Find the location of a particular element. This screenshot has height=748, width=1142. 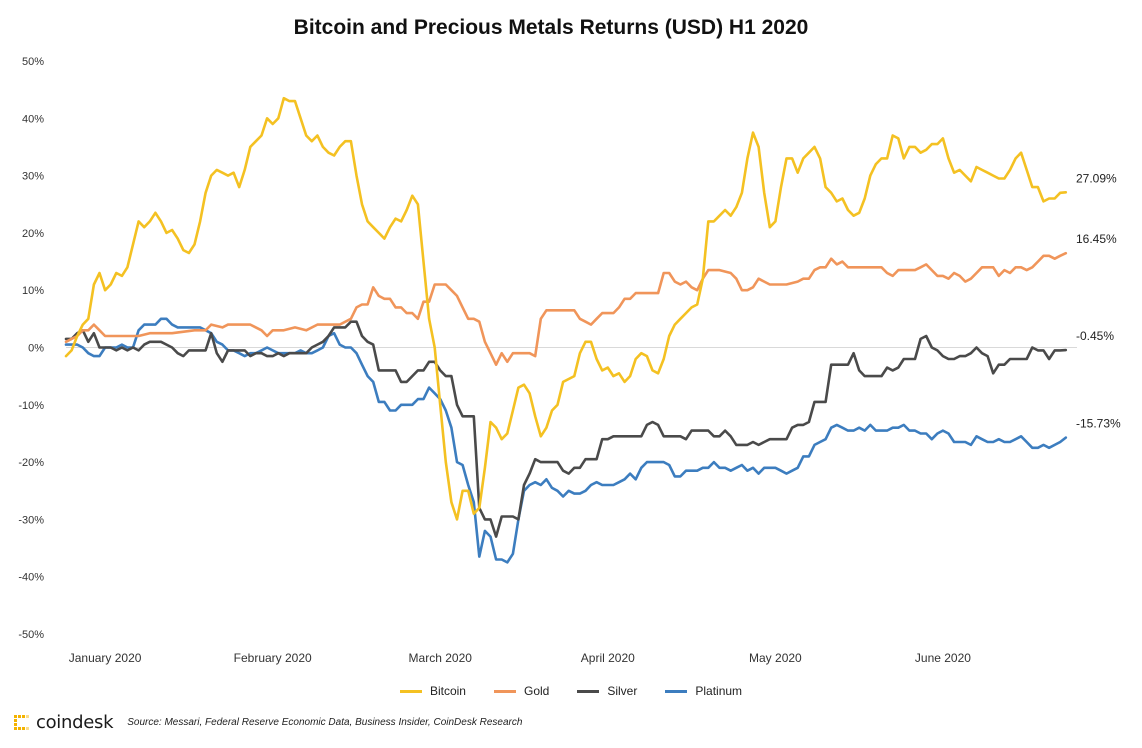

legend-item-platinum: Platinum is located at coordinates (703, 691).